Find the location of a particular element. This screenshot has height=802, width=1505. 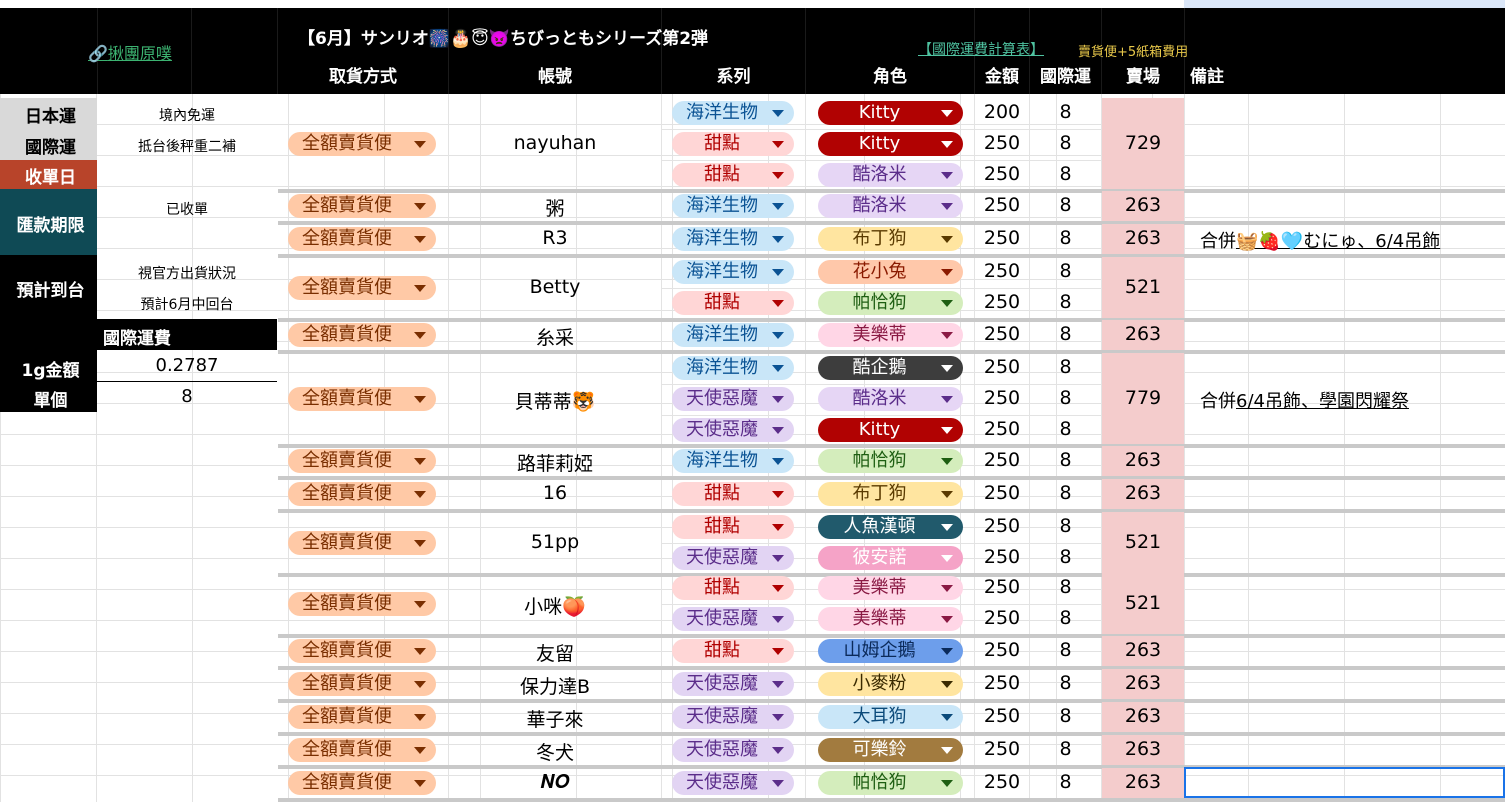

character-label: 彼安諾 is located at coordinates (879, 557).